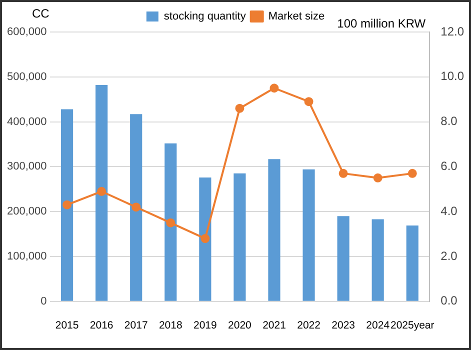  What do you see at coordinates (41, 13) in the screenshot?
I see `y-axis-title: CC` at bounding box center [41, 13].